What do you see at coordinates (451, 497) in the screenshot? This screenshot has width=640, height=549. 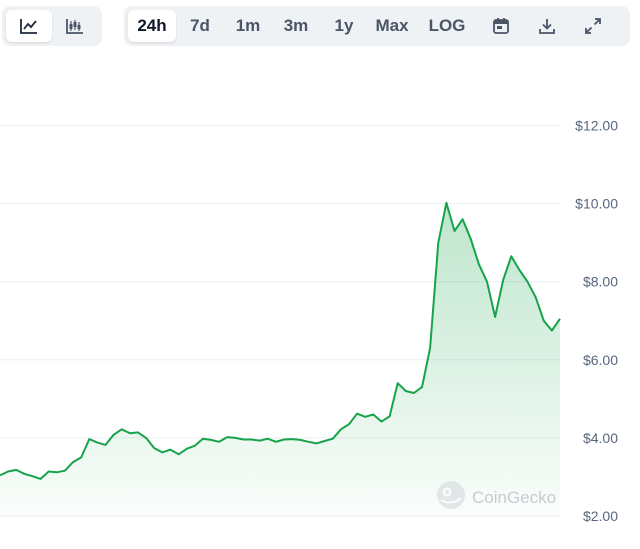 I see `coingecko-logo-icon` at bounding box center [451, 497].